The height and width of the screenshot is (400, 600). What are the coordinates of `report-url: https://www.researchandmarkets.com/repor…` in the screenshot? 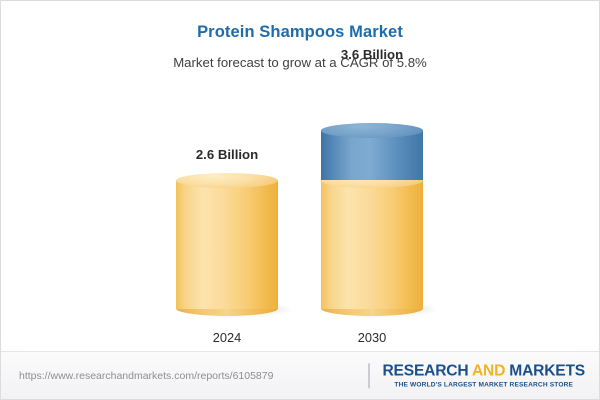 It's located at (146, 375).